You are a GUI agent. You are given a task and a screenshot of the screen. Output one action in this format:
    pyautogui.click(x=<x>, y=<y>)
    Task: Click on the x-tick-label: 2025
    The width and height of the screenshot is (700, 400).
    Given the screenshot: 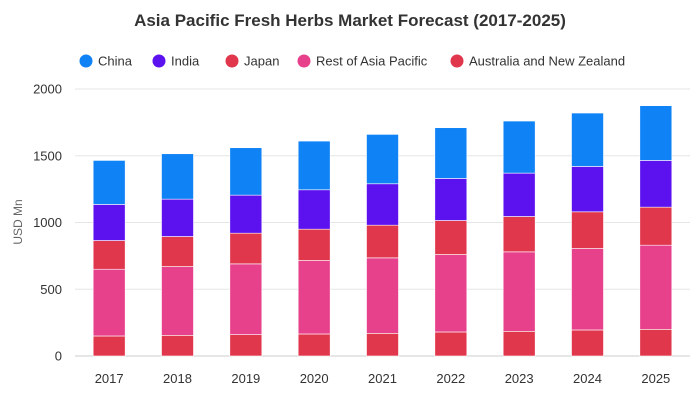 What is the action you would take?
    pyautogui.click(x=655, y=378)
    